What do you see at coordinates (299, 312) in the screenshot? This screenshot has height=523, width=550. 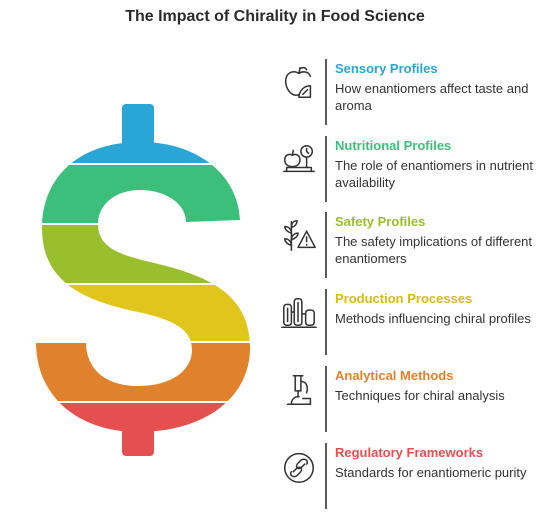 I see `factory-icon` at bounding box center [299, 312].